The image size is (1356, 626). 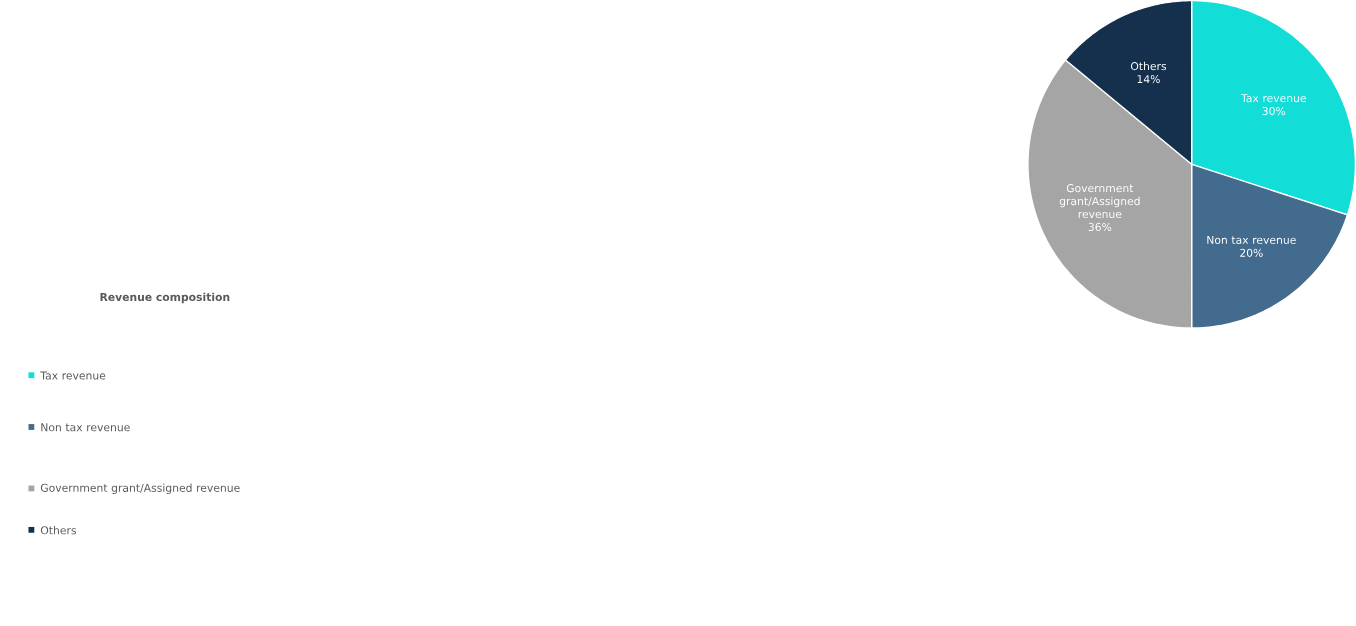 What do you see at coordinates (85, 427) in the screenshot?
I see `legend-label: Non tax revenue` at bounding box center [85, 427].